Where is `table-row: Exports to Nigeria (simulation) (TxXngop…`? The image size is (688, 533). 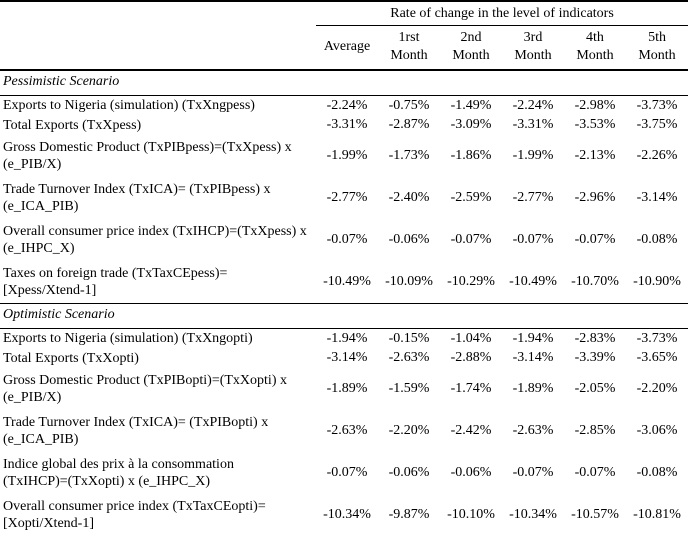
table-row: Exports to Nigeria (simulation) (TxXngop… is located at coordinates (344, 338).